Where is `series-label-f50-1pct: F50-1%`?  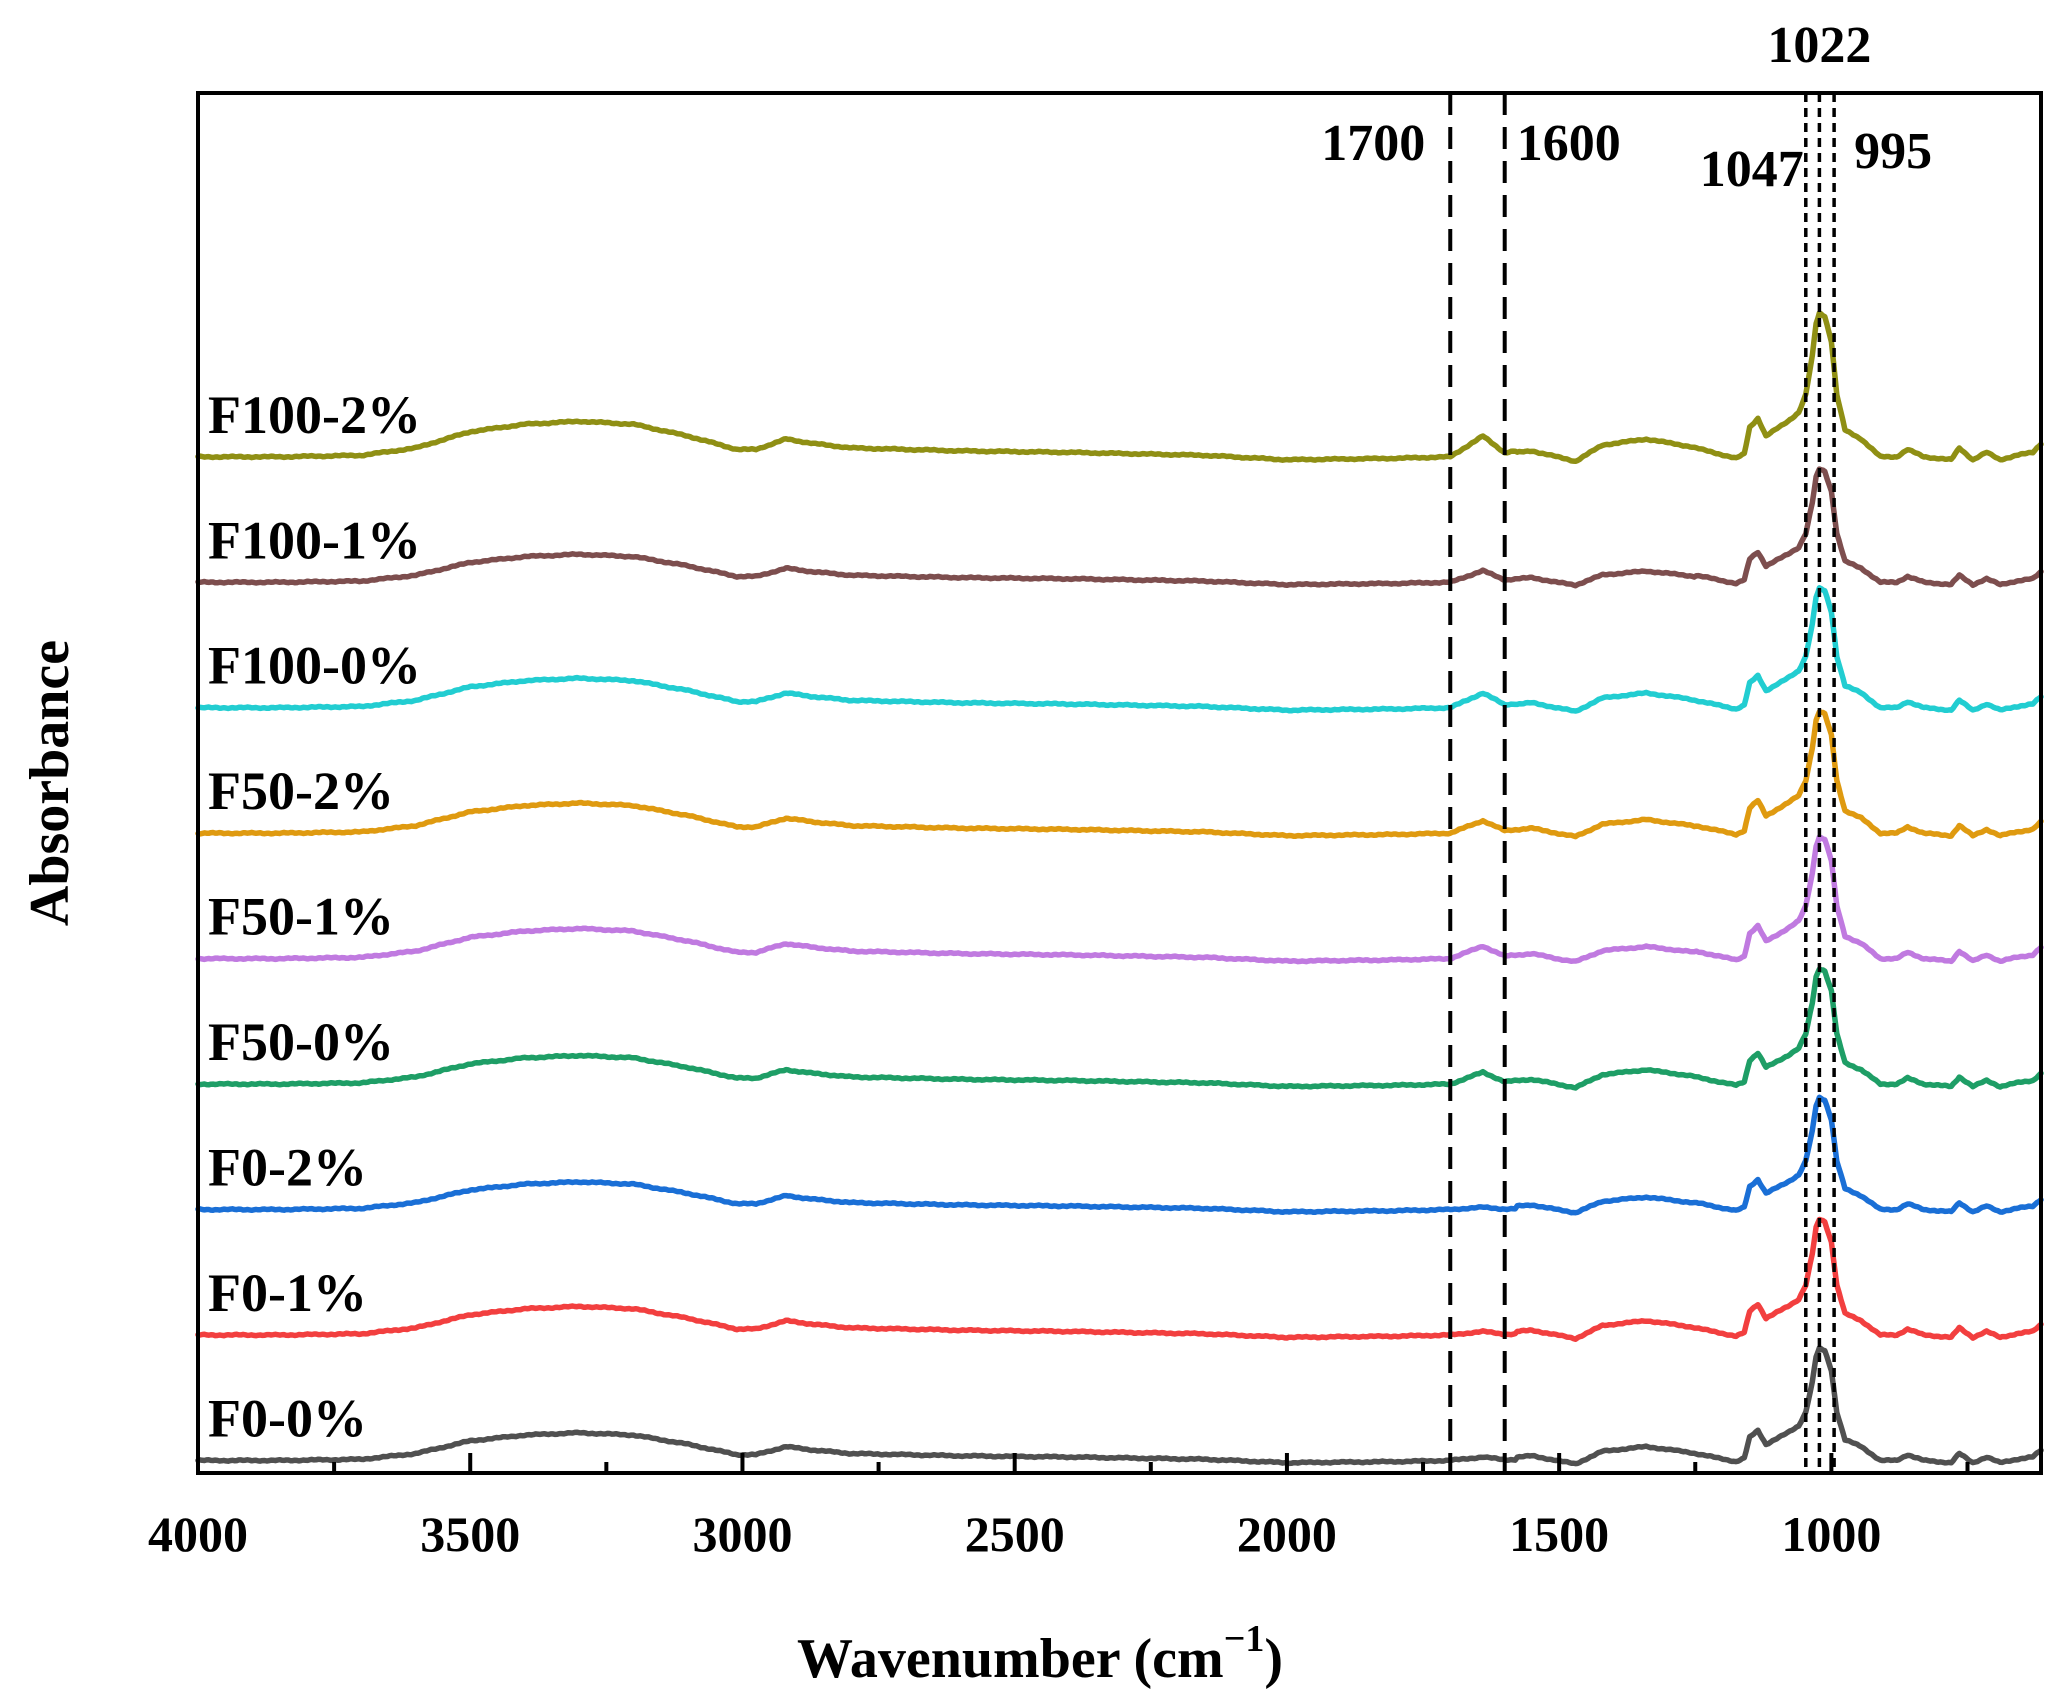 series-label-f50-1pct: F50-1% is located at coordinates (301, 917).